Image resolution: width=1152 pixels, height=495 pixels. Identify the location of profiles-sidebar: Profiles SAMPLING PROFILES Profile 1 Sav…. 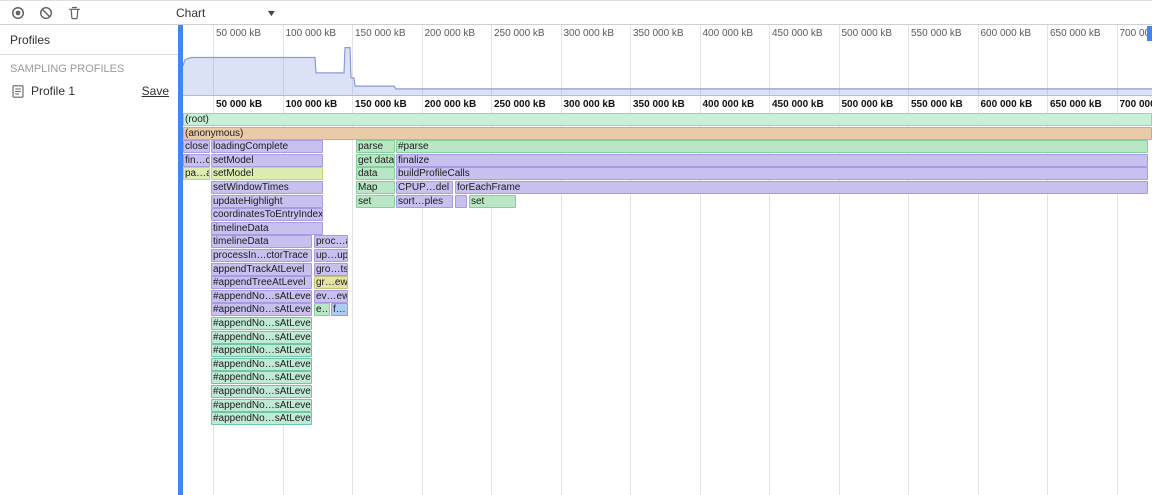
(89, 260).